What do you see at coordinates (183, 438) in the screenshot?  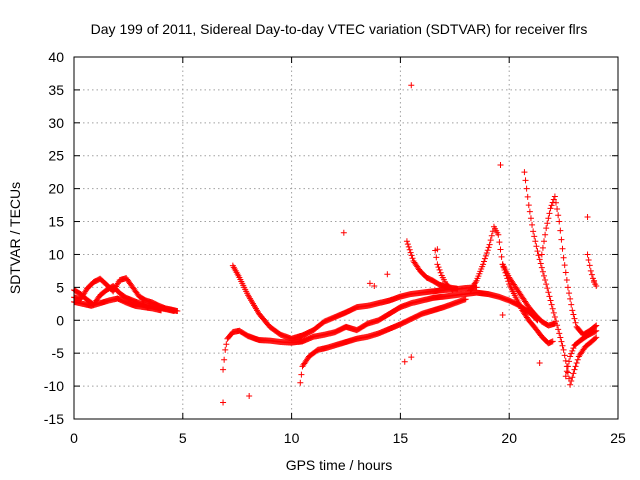 I see `x-tick-label: 5` at bounding box center [183, 438].